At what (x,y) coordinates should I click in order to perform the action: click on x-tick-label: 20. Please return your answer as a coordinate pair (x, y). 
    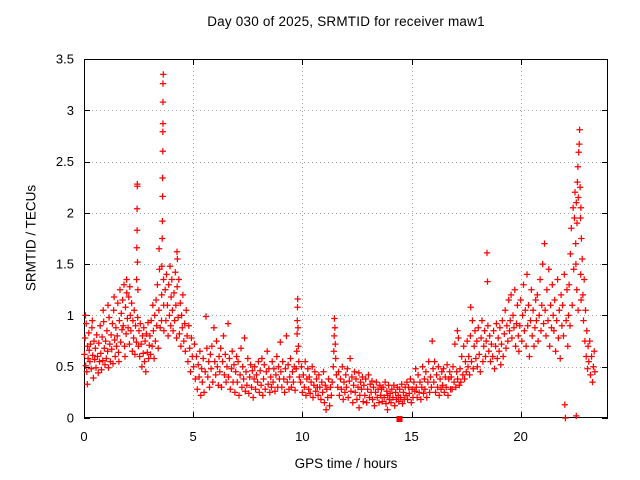
    Looking at the image, I should click on (520, 436).